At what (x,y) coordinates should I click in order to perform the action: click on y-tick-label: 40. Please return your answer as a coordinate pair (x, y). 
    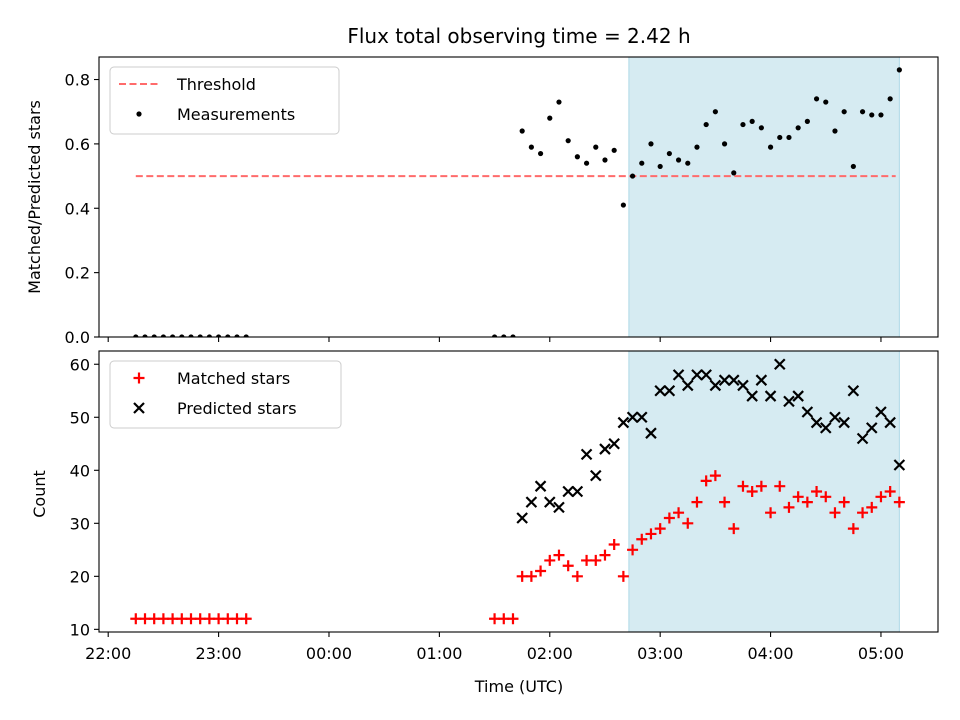
    Looking at the image, I should click on (80, 470).